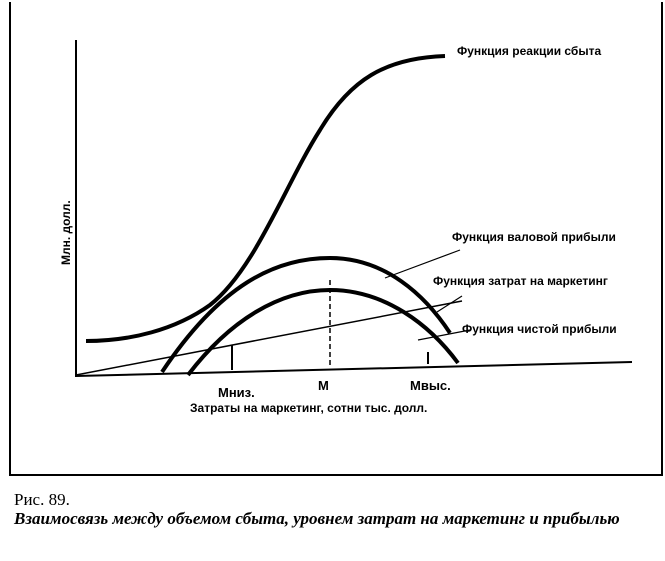 The width and height of the screenshot is (665, 561). What do you see at coordinates (323, 332) in the screenshot?
I see `net-profit-curve` at bounding box center [323, 332].